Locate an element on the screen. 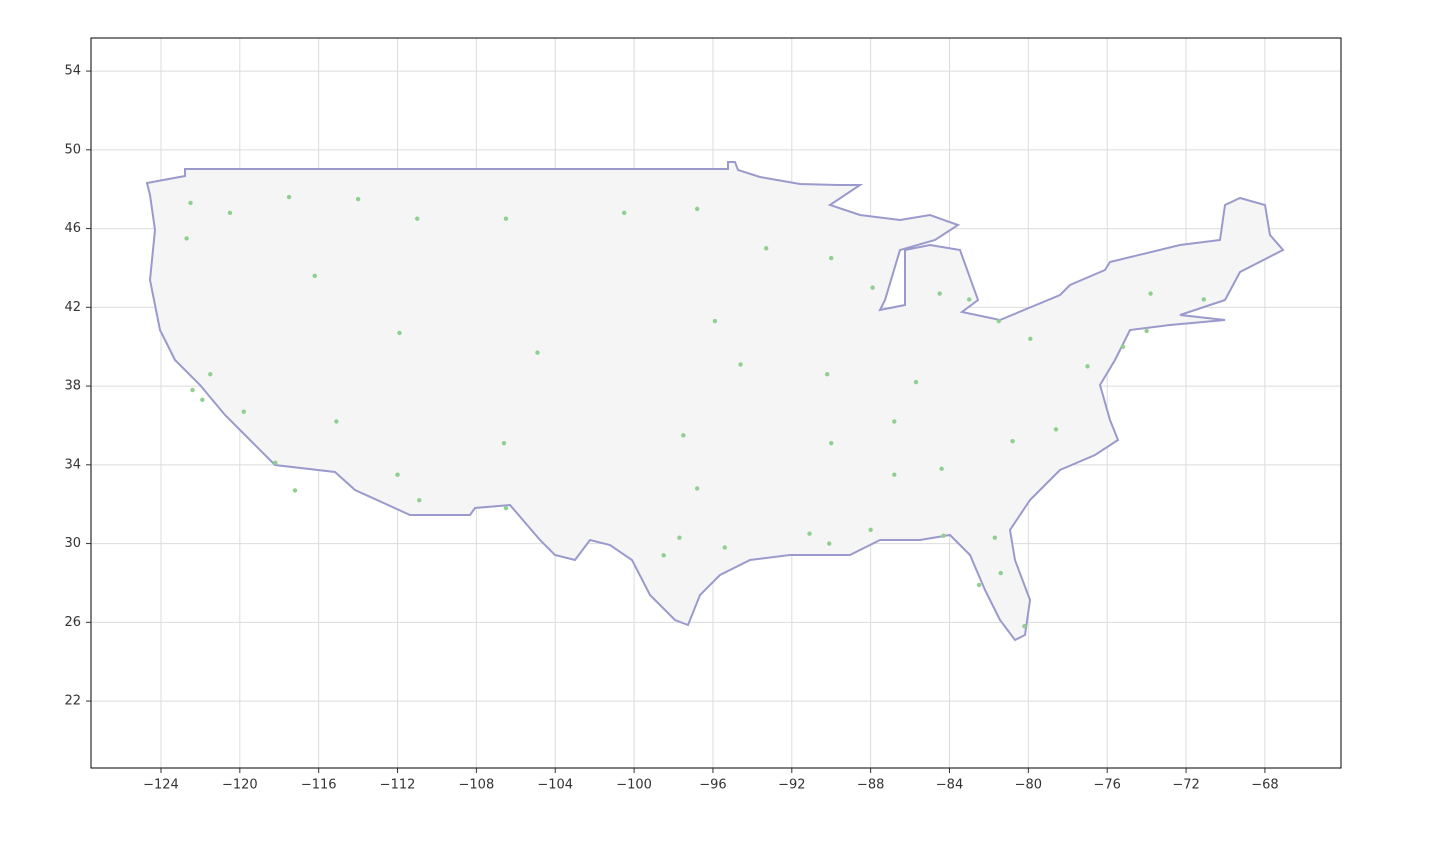 This screenshot has width=1440, height=842. x-tick-label: −124 is located at coordinates (161, 785).